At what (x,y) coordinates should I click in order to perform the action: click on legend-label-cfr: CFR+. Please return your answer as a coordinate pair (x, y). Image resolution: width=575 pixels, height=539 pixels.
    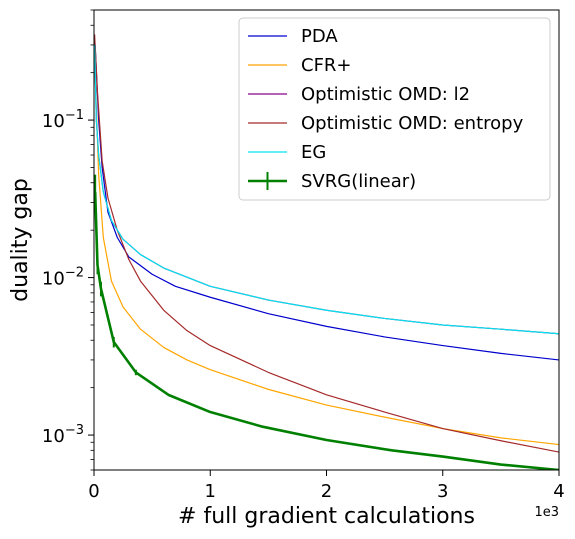
    Looking at the image, I should click on (326, 65).